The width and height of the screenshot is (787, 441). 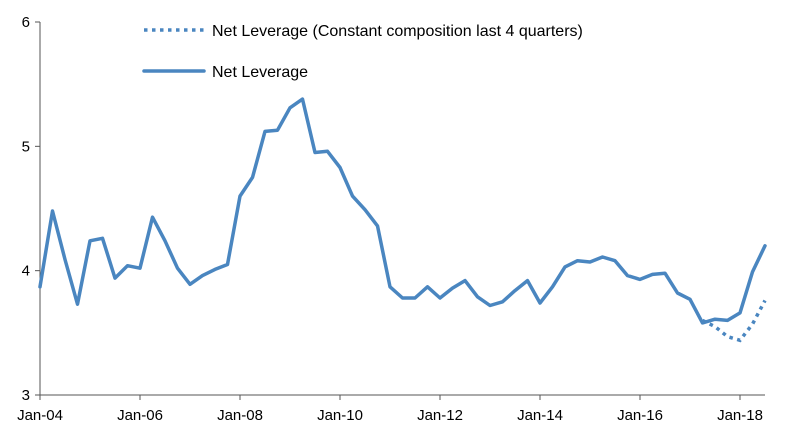 I want to click on x-tick-label: Jan-14, so click(x=540, y=415).